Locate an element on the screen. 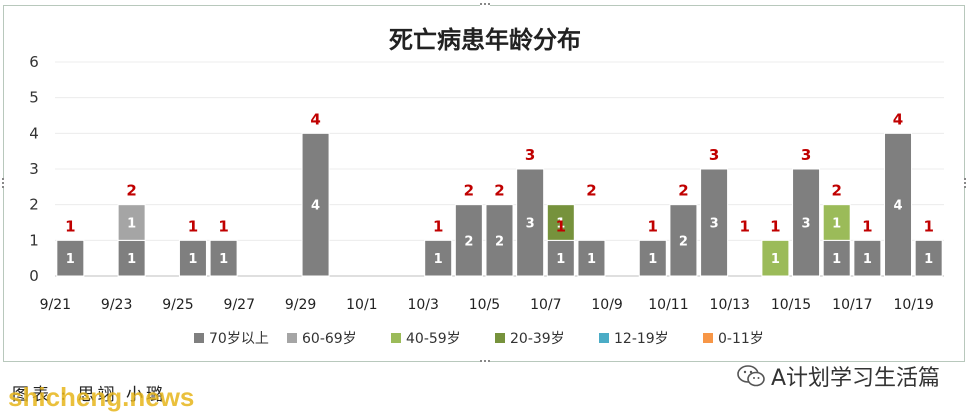  chart-title: 死亡病患年龄分布 is located at coordinates (485, 40).